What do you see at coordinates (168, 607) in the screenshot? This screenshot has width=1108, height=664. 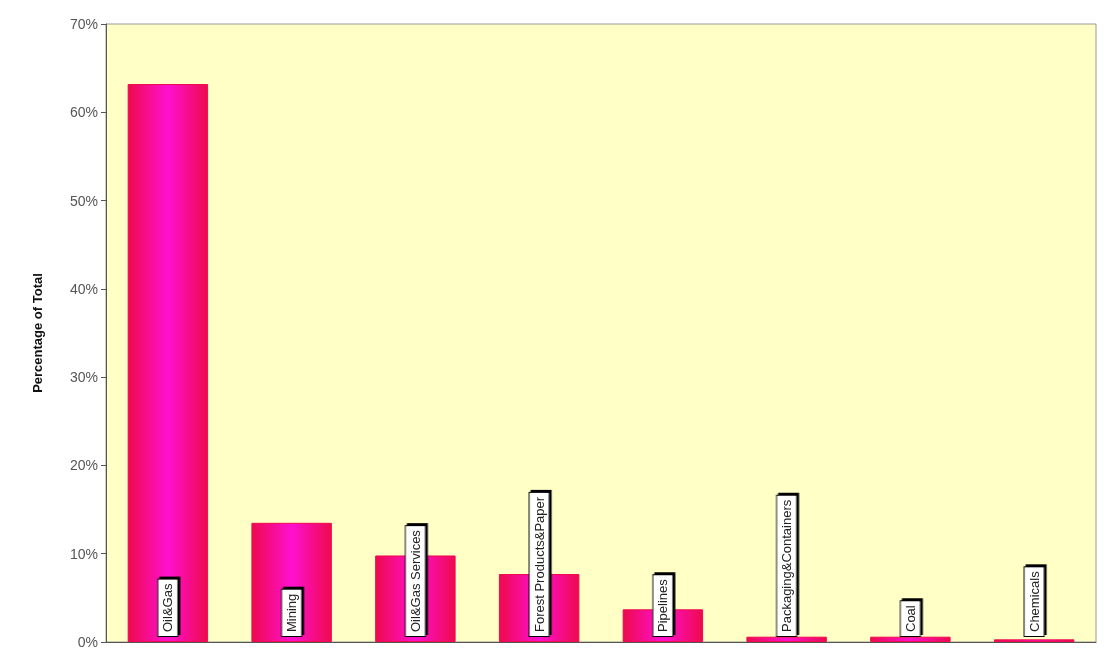 I see `x-tick-label: Oil&Gas` at bounding box center [168, 607].